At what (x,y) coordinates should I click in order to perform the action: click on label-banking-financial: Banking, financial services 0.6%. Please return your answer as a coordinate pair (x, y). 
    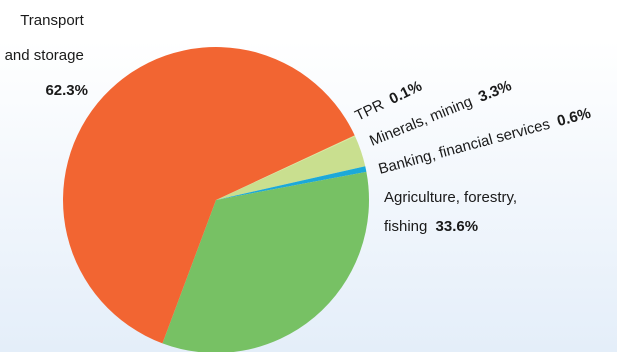
    Looking at the image, I should click on (485, 141).